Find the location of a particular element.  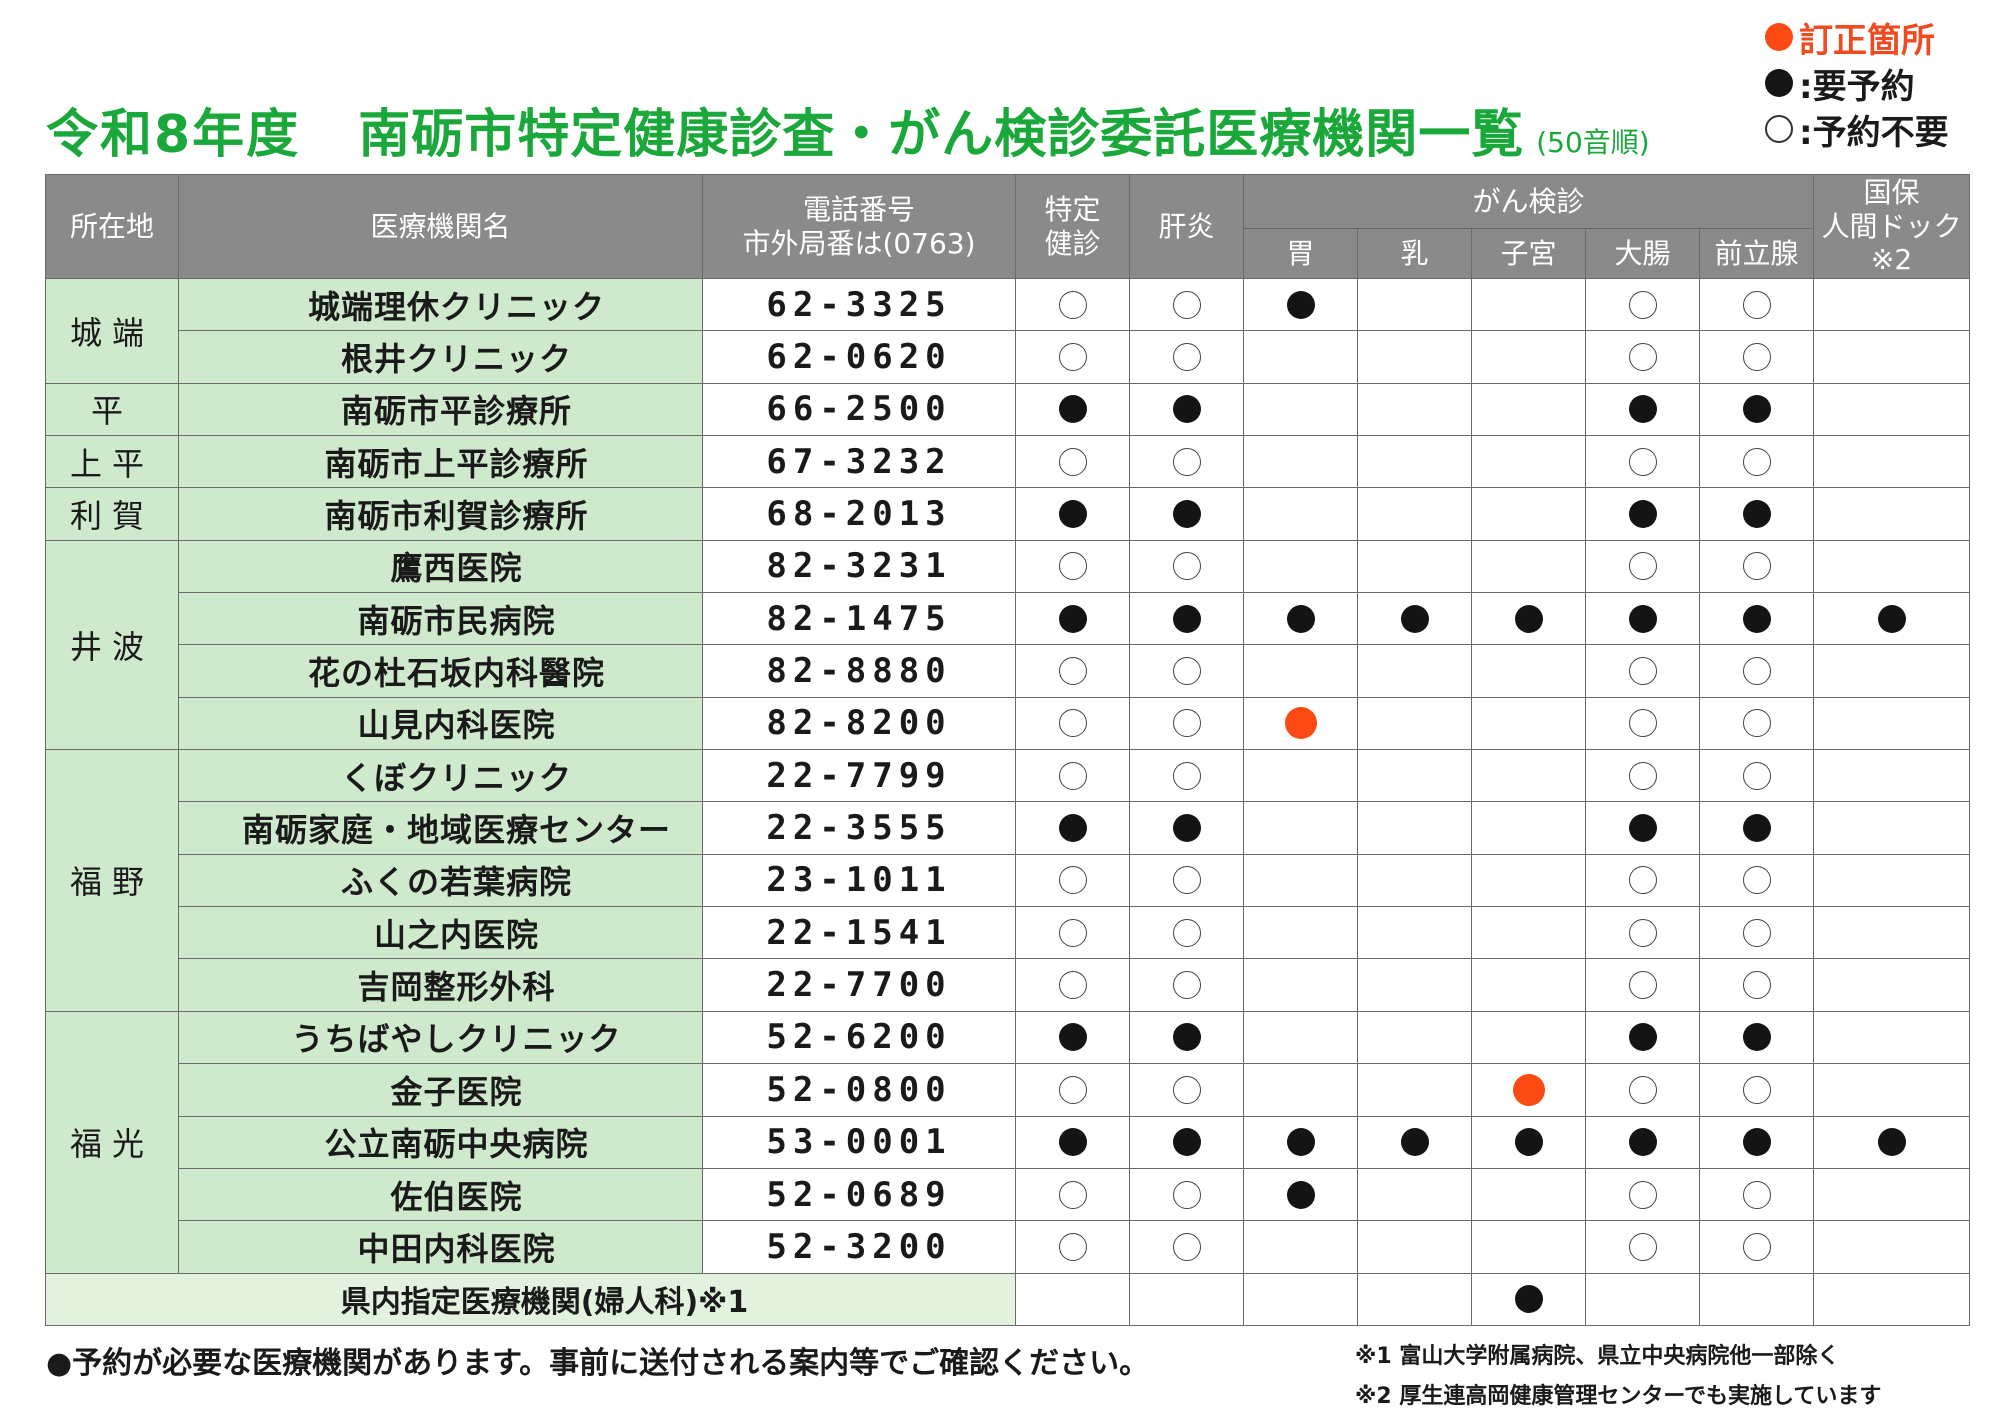

institution-name: 金子医院 is located at coordinates (440, 1090).